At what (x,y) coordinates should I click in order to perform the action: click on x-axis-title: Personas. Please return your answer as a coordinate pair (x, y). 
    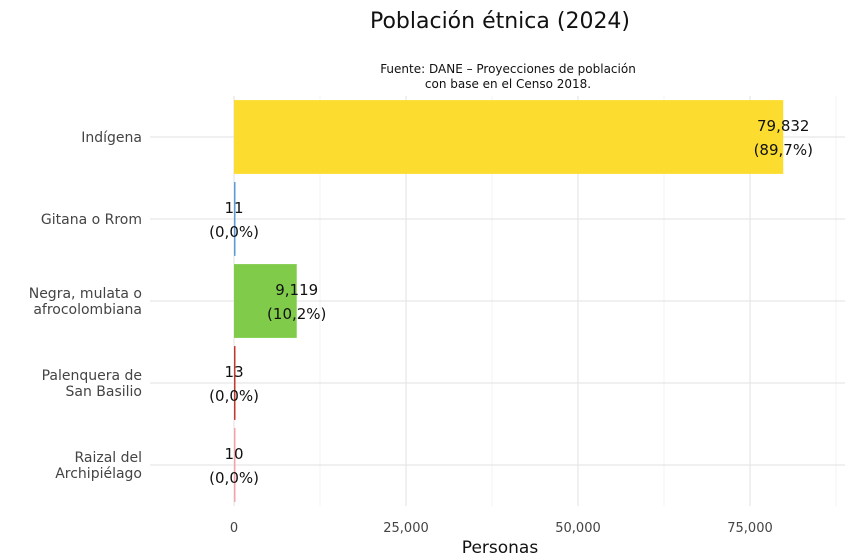
    Looking at the image, I should click on (500, 547).